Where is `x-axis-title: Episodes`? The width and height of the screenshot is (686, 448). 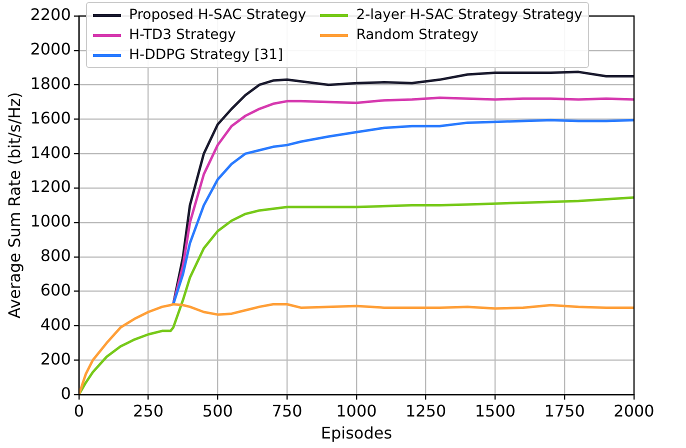
x-axis-title: Episodes is located at coordinates (356, 433).